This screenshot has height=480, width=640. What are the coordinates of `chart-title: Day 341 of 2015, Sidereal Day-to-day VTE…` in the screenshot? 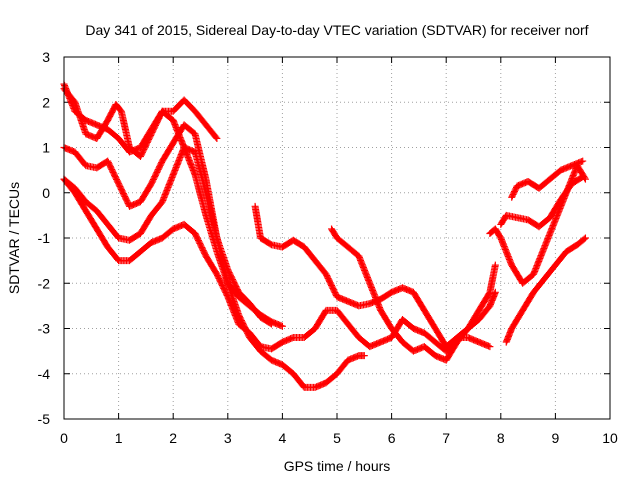 It's located at (336, 30).